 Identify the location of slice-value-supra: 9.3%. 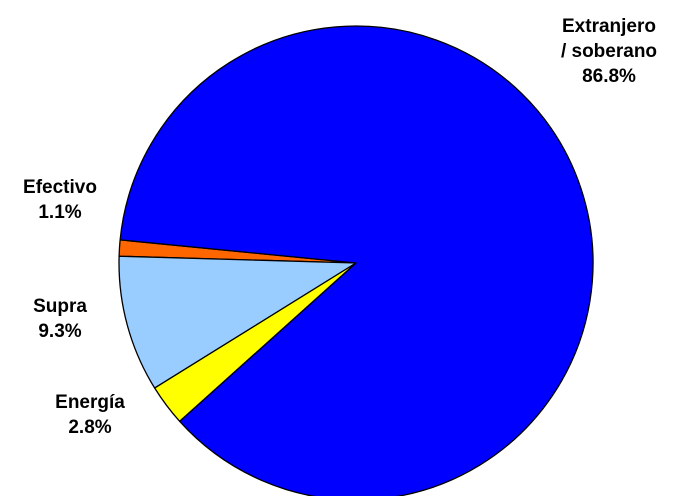
(60, 331).